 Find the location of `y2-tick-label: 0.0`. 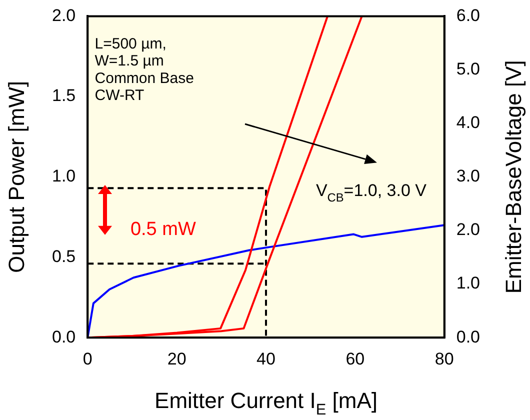

y2-tick-label: 0.0 is located at coordinates (468, 336).